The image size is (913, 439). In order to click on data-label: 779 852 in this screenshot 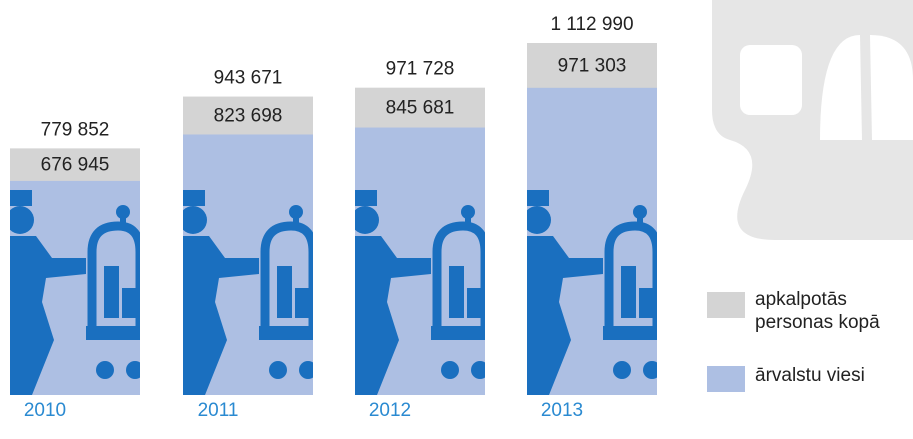, I will do `click(75, 129)`.